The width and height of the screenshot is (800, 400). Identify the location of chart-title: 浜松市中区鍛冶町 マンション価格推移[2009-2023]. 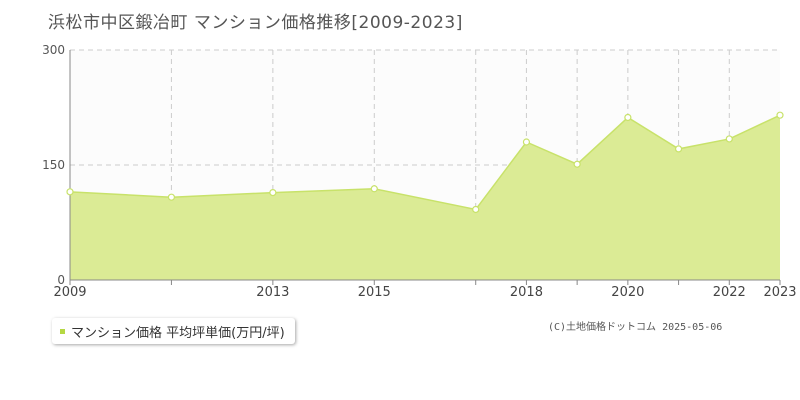
(255, 23).